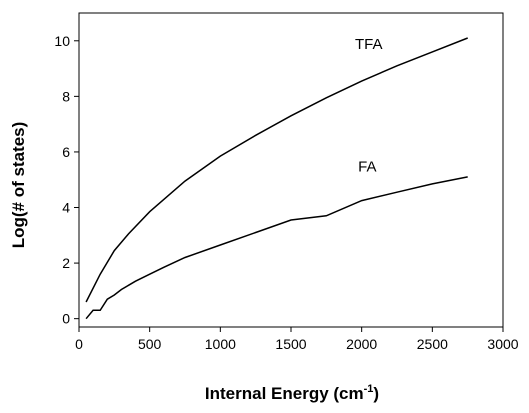 This screenshot has width=529, height=413. Describe the element at coordinates (432, 344) in the screenshot. I see `x-tick-label: 2500` at that location.